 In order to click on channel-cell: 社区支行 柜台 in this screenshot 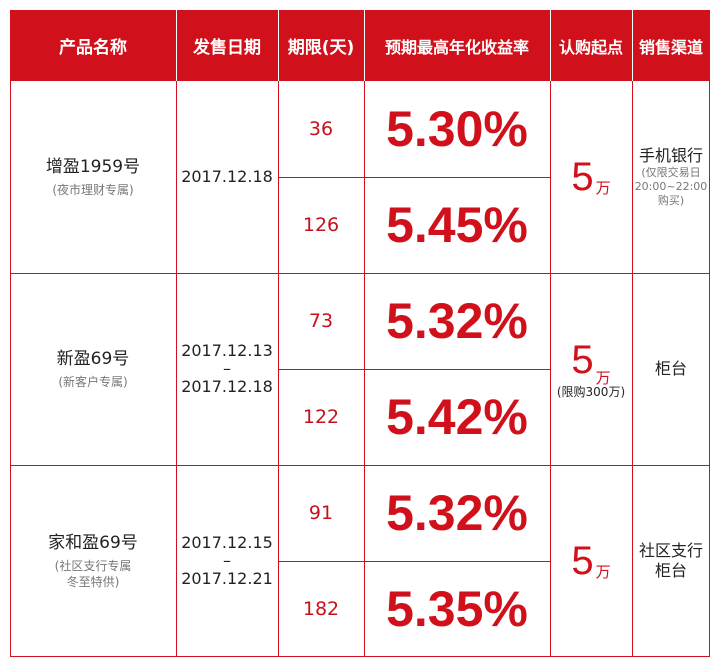, I will do `click(671, 561)`.